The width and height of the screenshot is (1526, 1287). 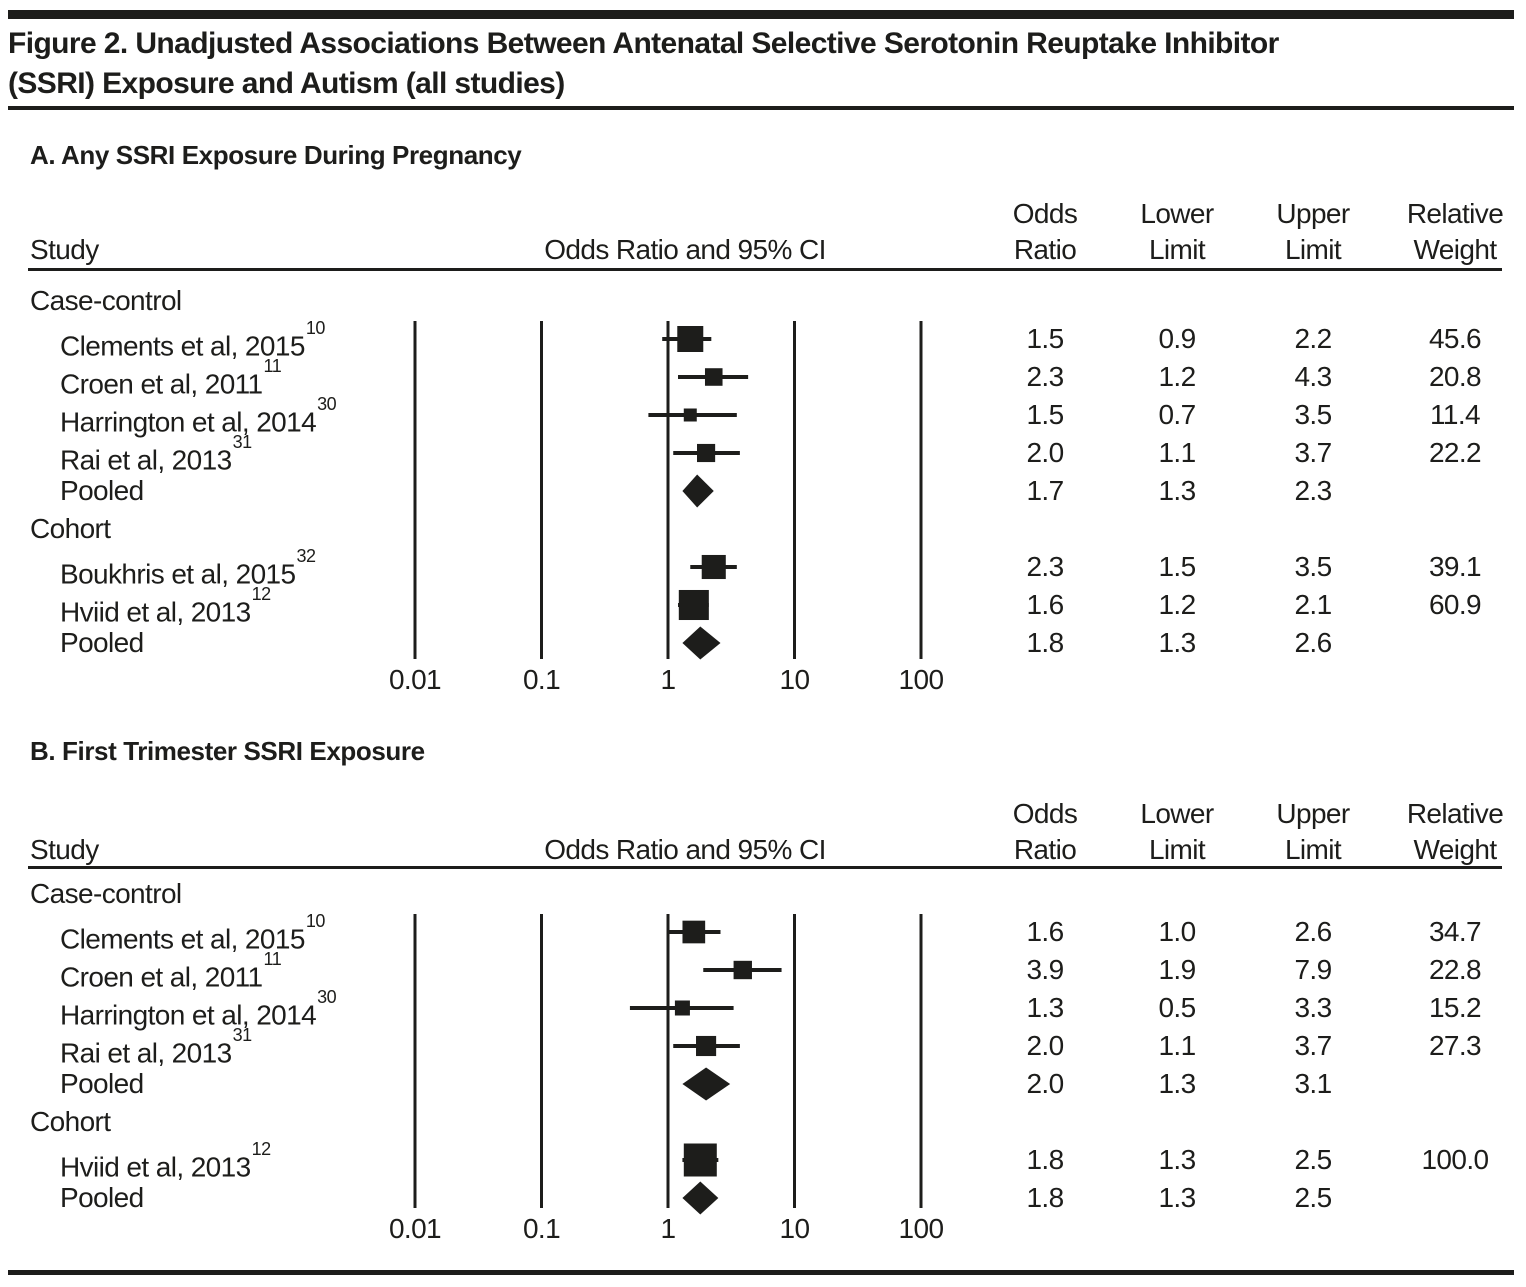 What do you see at coordinates (415, 679) in the screenshot?
I see `axis-tick-label: 0.01` at bounding box center [415, 679].